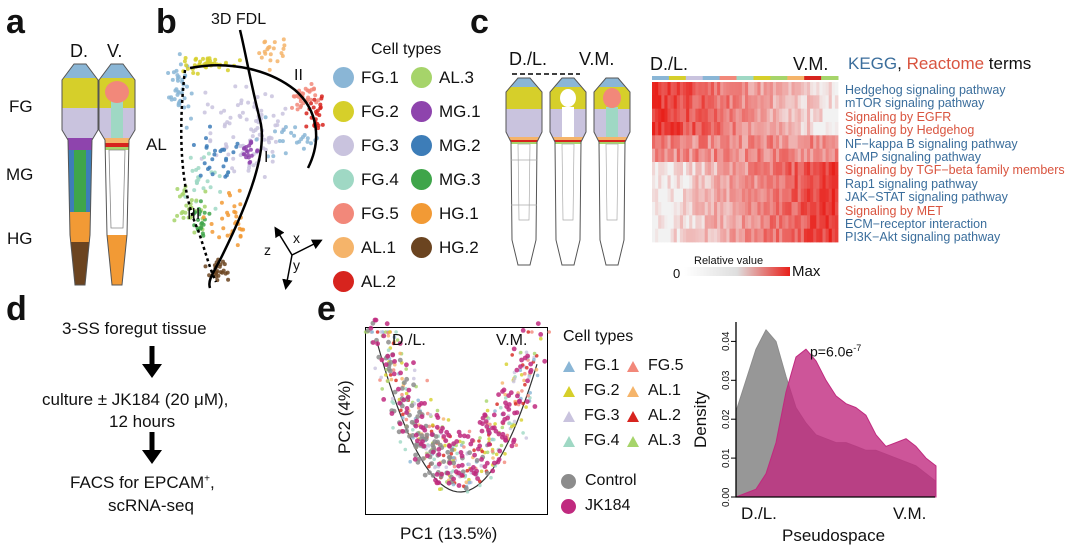 The image size is (1080, 552). What do you see at coordinates (602, 390) in the screenshot?
I see `e-legend-label: FG.2` at bounding box center [602, 390].